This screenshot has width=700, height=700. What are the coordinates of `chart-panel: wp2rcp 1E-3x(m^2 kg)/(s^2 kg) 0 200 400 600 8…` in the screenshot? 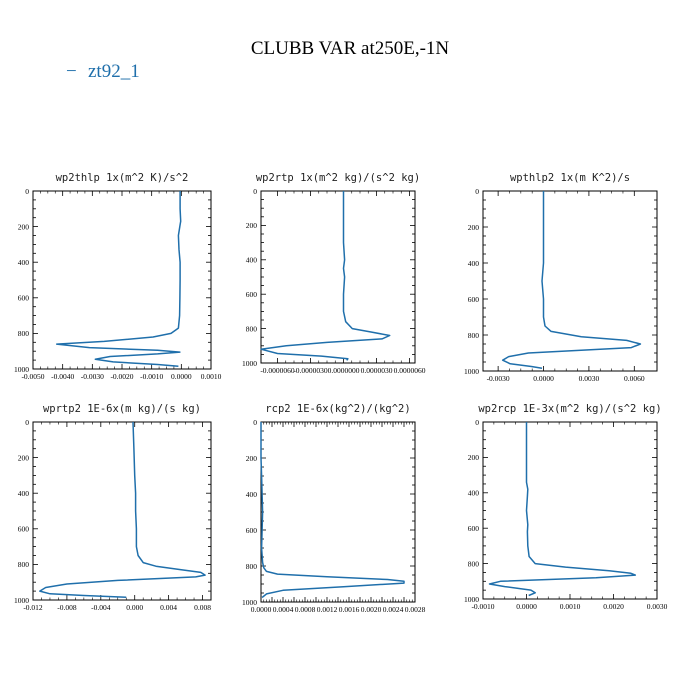 It's located at (566, 507).